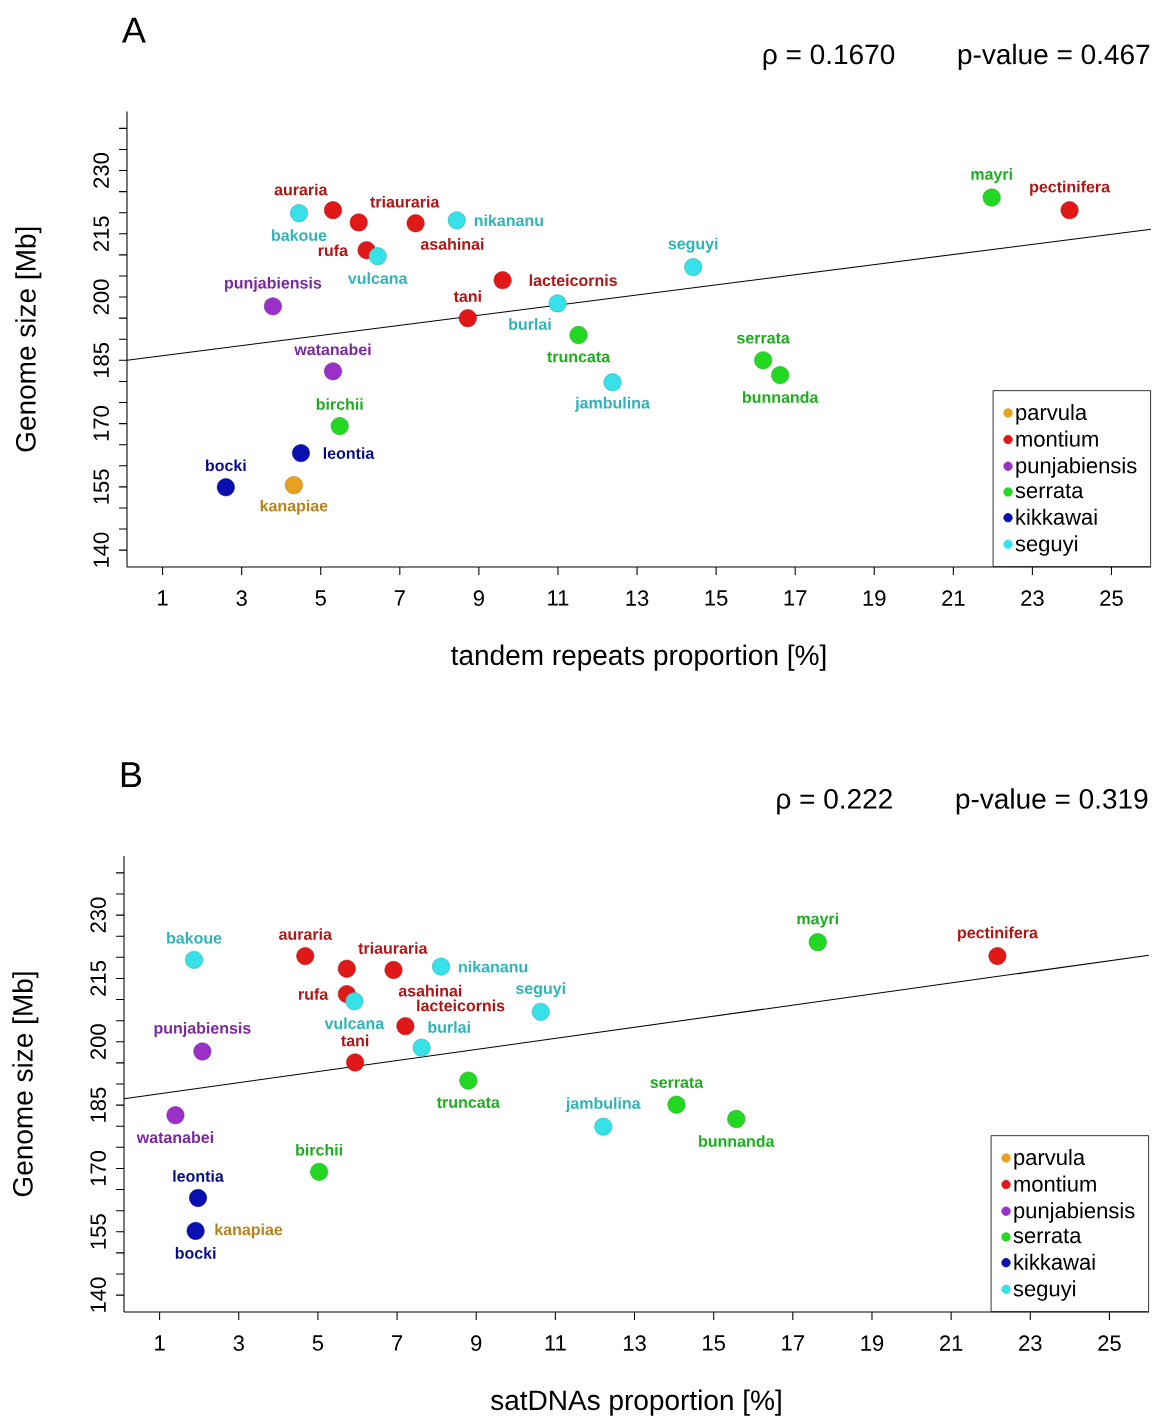 The image size is (1162, 1421). What do you see at coordinates (1055, 1183) in the screenshot?
I see `legend-label: montium` at bounding box center [1055, 1183].